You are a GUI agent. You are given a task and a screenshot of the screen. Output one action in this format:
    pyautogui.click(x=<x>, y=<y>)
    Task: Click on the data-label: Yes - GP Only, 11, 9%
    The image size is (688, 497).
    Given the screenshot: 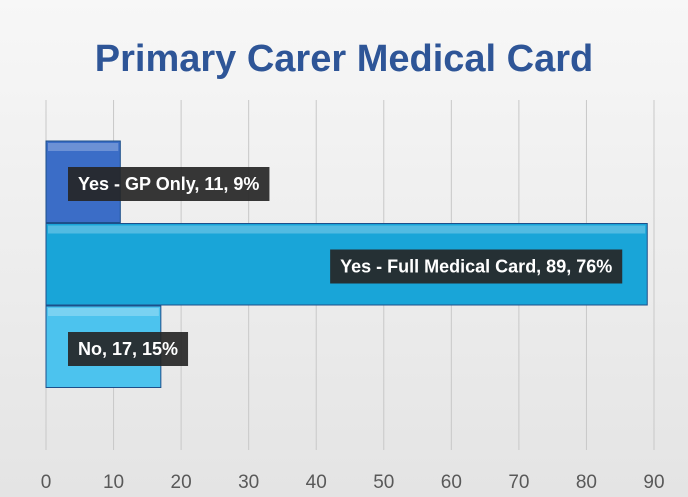 What is the action you would take?
    pyautogui.click(x=168, y=184)
    